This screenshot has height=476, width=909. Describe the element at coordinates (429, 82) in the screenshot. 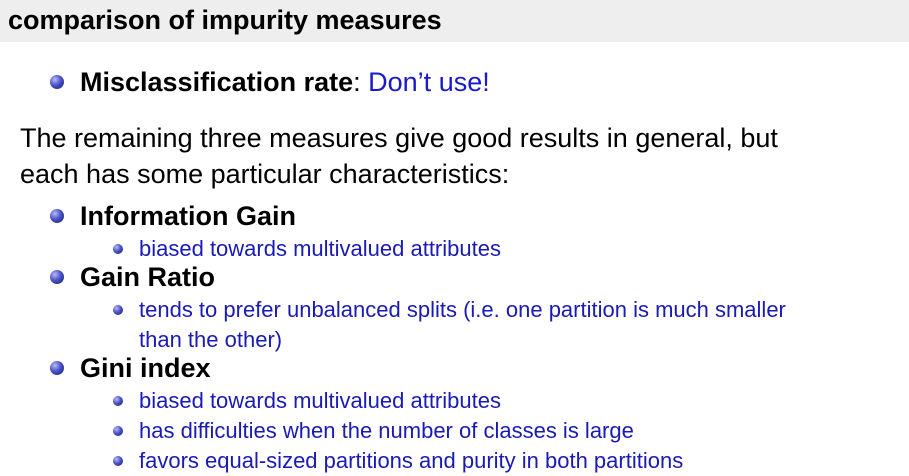

I see `misclassification-advice: Don’t use!` at that location.